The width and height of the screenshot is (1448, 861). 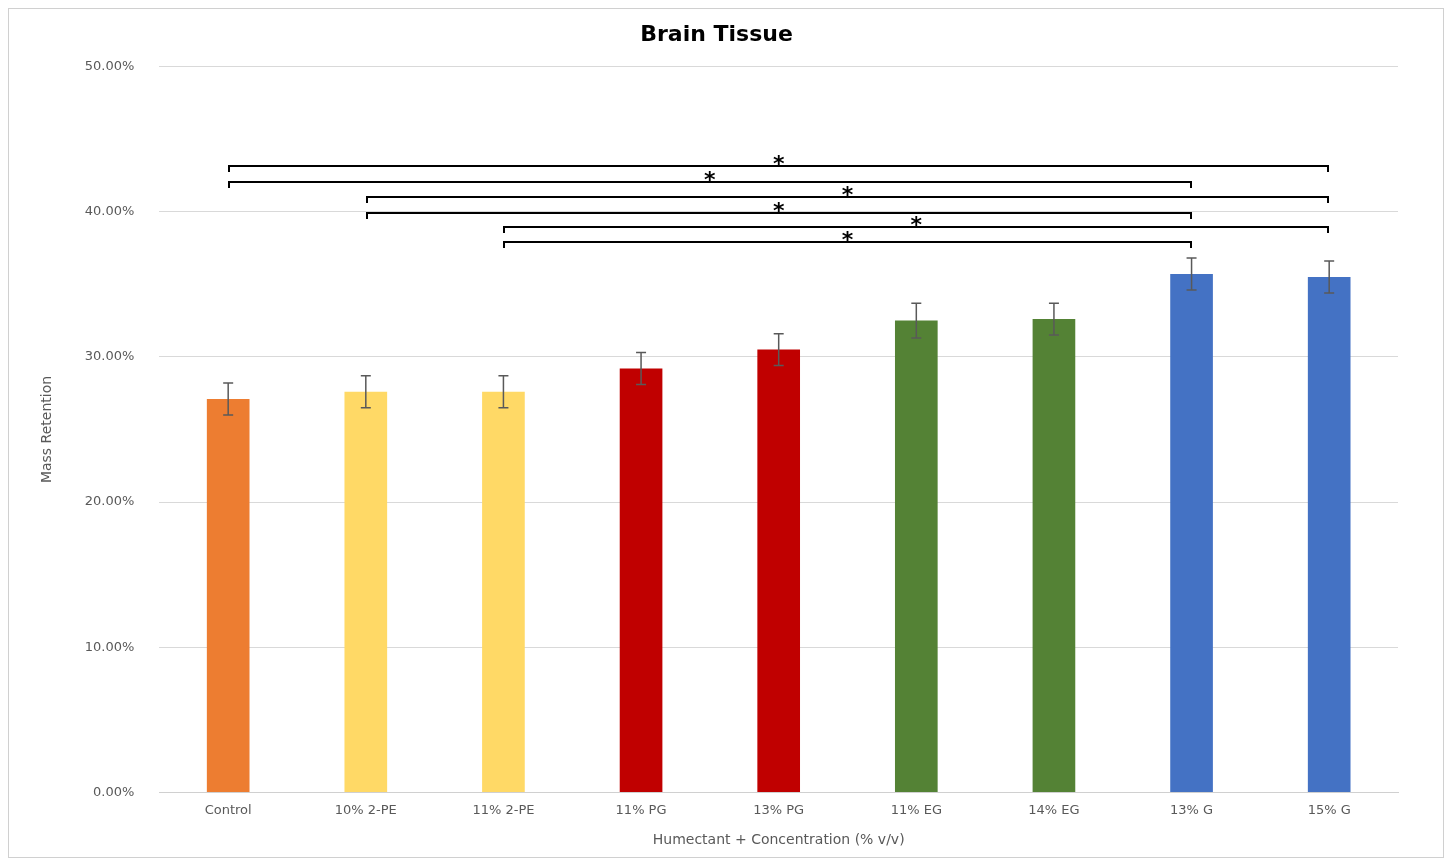 I want to click on x-tick-label: 11% 2-PE, so click(x=503, y=809).